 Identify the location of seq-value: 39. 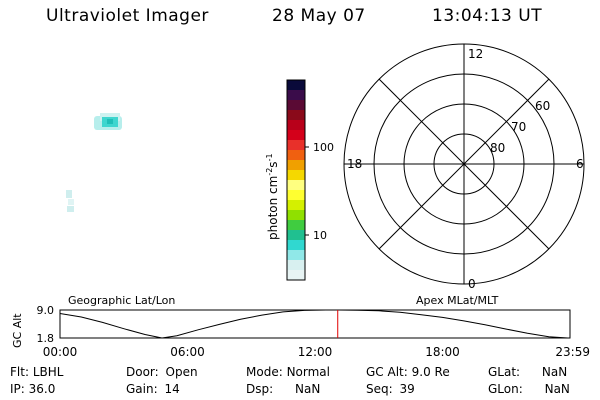
(407, 389).